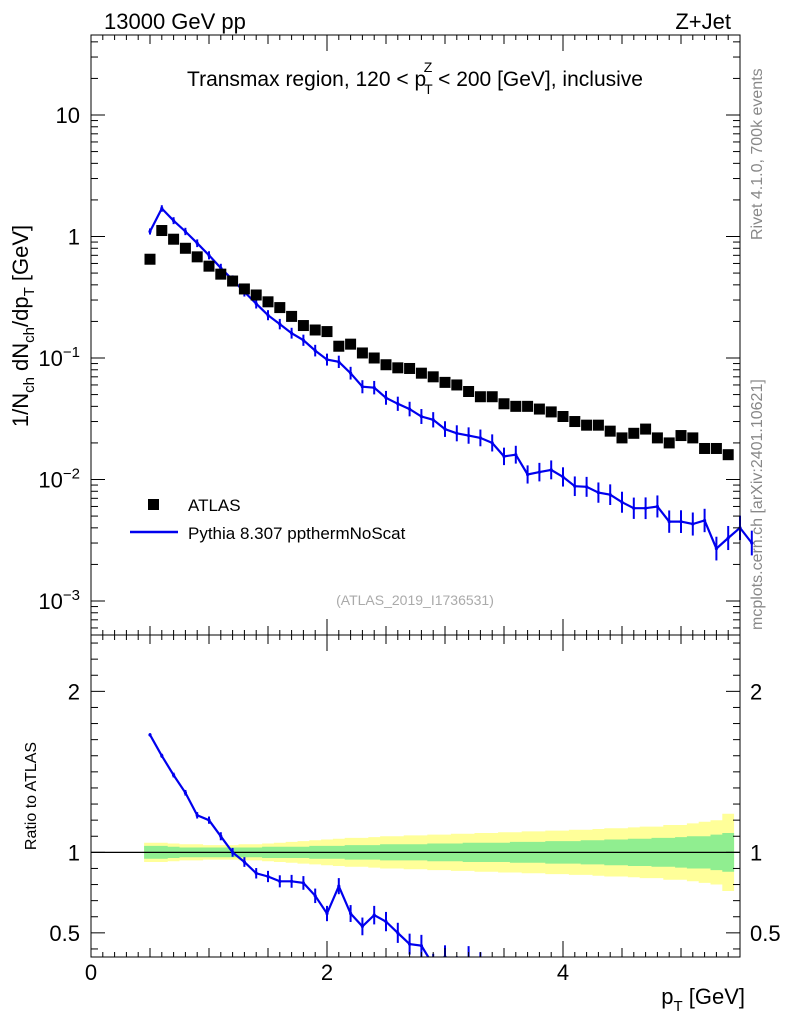 The image size is (786, 1024). I want to click on legend-atlas-marker, so click(153, 504).